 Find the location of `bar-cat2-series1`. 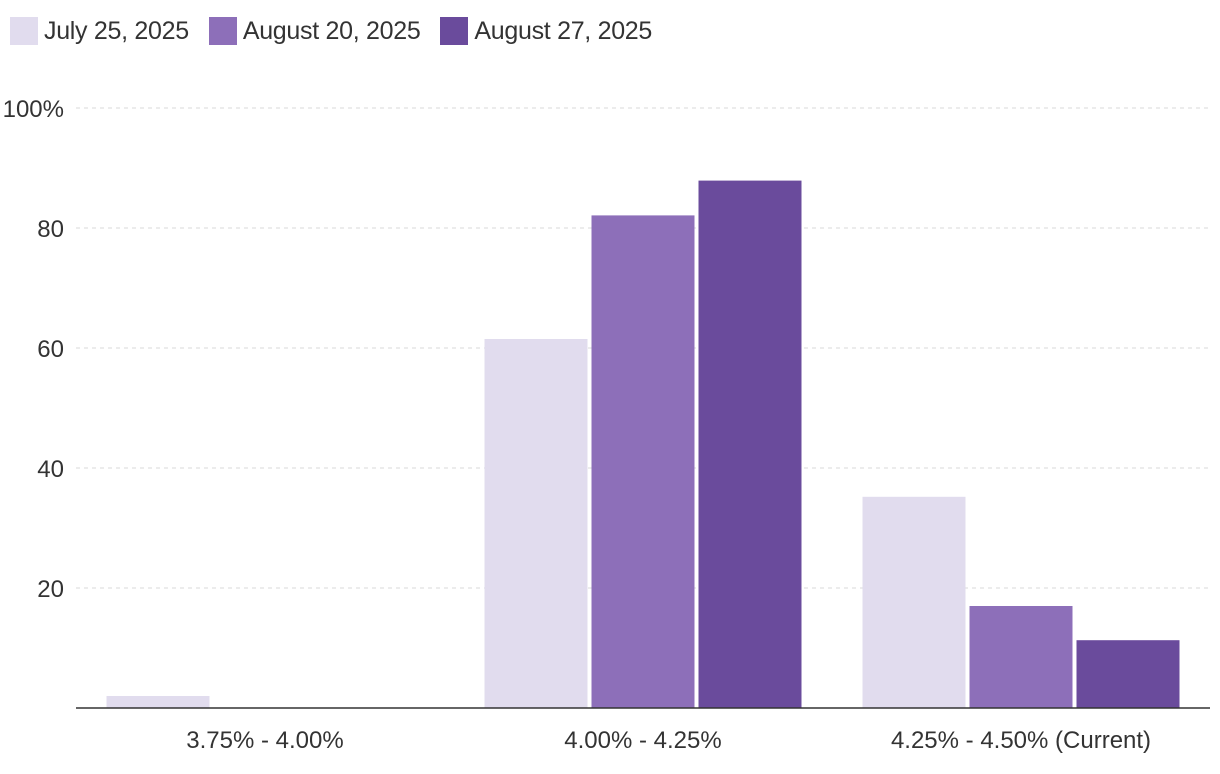

bar-cat2-series1 is located at coordinates (1021, 657).